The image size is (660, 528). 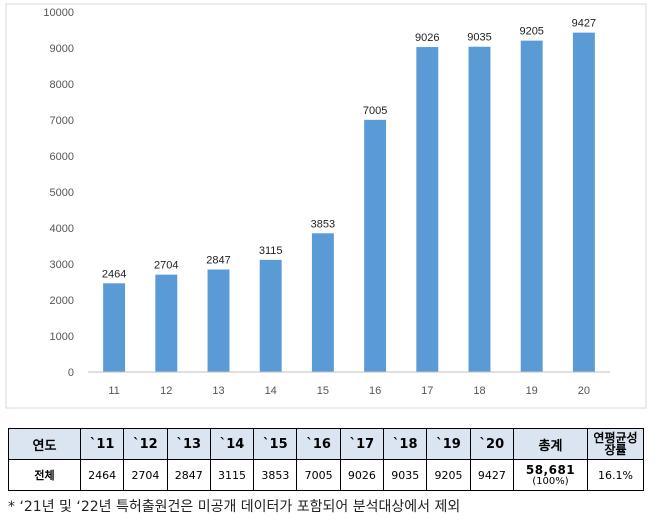 What do you see at coordinates (405, 475) in the screenshot?
I see `value-cell: 9035` at bounding box center [405, 475].